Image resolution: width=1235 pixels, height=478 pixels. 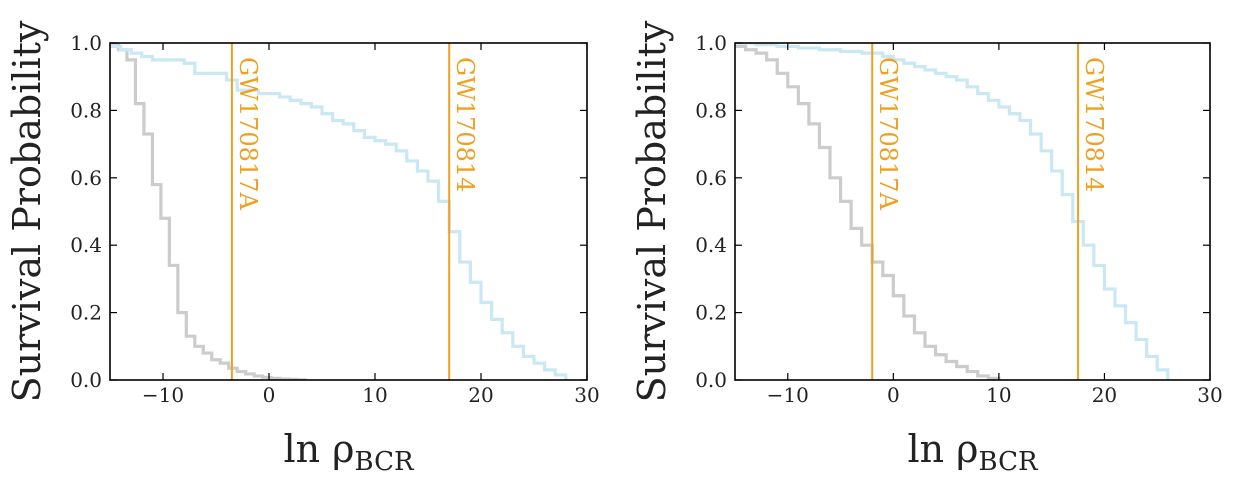 What do you see at coordinates (208, 211) in the screenshot?
I see `survival-curve-background` at bounding box center [208, 211].